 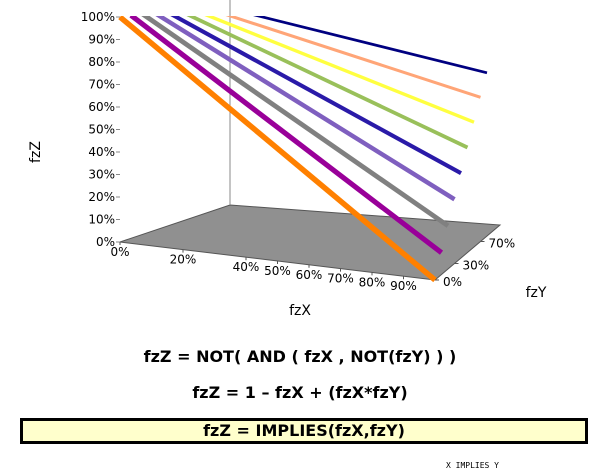 I want to click on z-tick-label: 30%, so click(x=101, y=175).